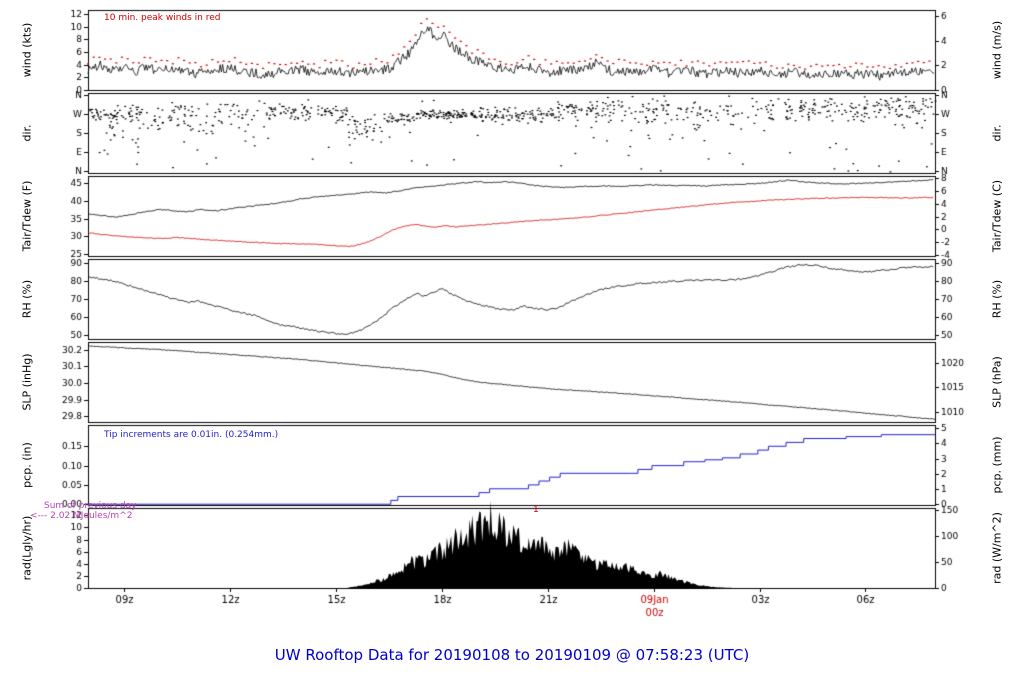  Describe the element at coordinates (27, 216) in the screenshot. I see `y-axis-title-temp-f: Tair/Tdew (F)` at that location.